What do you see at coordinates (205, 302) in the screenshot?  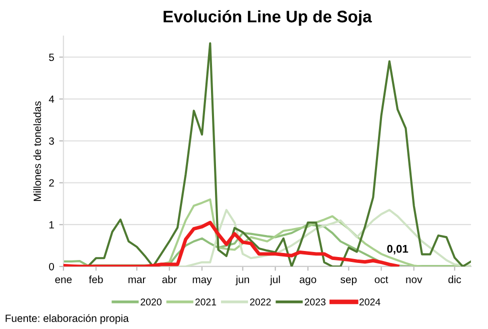 I see `legend-label: 2021` at bounding box center [205, 302].